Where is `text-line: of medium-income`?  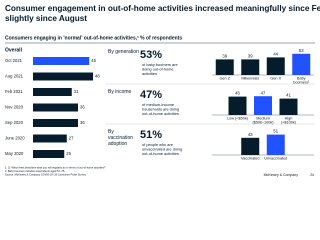
text-line: of medium-income is located at coordinates (158, 104).